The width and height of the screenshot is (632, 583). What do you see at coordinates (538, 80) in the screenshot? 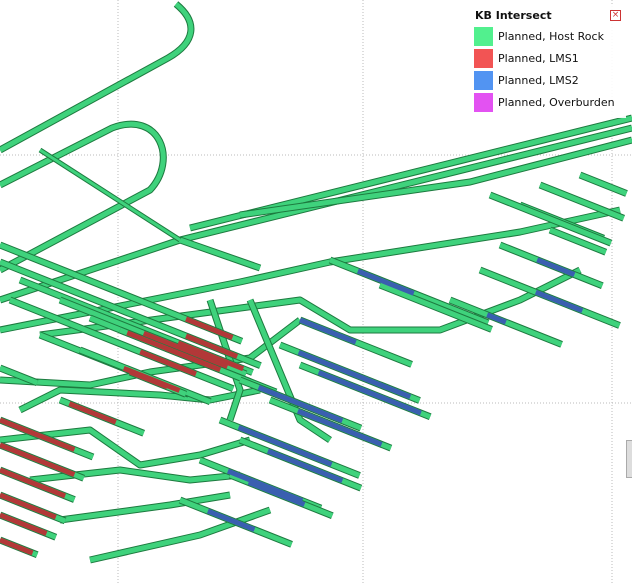
I see `legend-label: Planned, LMS2` at bounding box center [538, 80].